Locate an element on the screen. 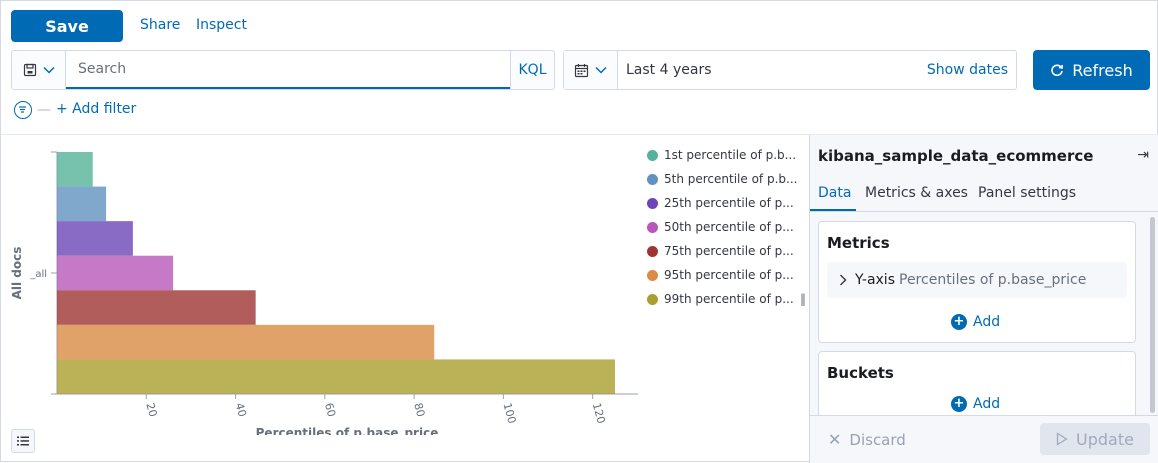 This screenshot has height=463, width=1158. add-metric-button: + Add is located at coordinates (975, 322).